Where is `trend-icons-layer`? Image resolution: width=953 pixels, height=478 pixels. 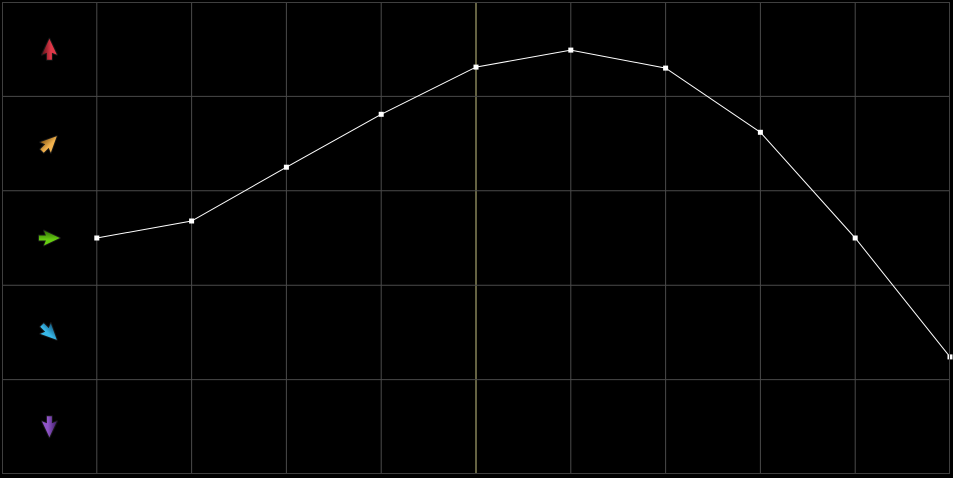 trend-icons-layer is located at coordinates (49, 238).